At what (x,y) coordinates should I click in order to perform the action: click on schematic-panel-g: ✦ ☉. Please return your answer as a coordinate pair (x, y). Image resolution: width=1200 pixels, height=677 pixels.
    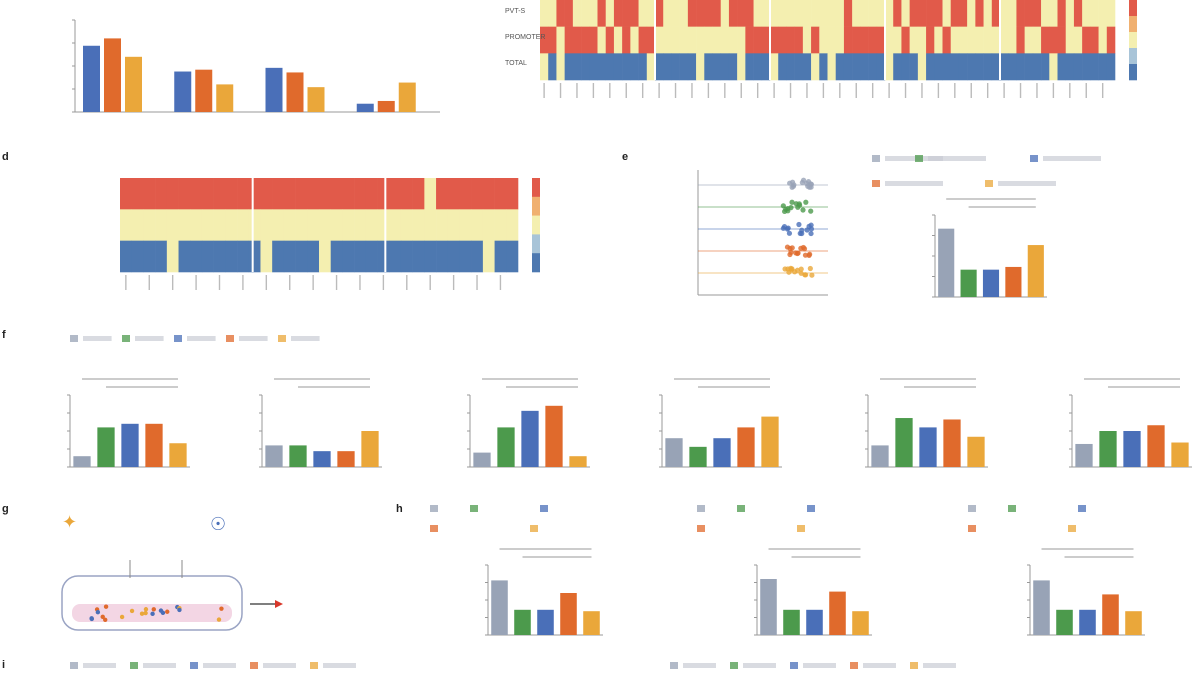
    Looking at the image, I should click on (172, 571).